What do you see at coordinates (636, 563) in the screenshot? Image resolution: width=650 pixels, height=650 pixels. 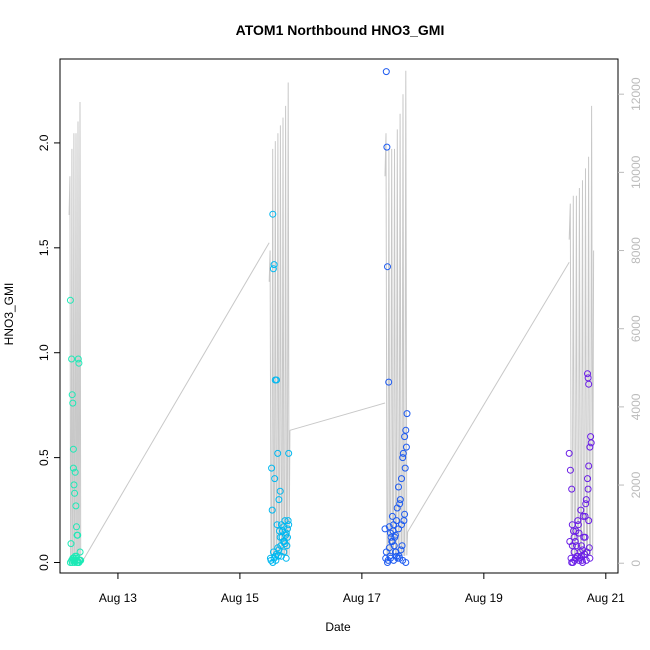 I see `y2-tick-label: 0` at bounding box center [636, 563].